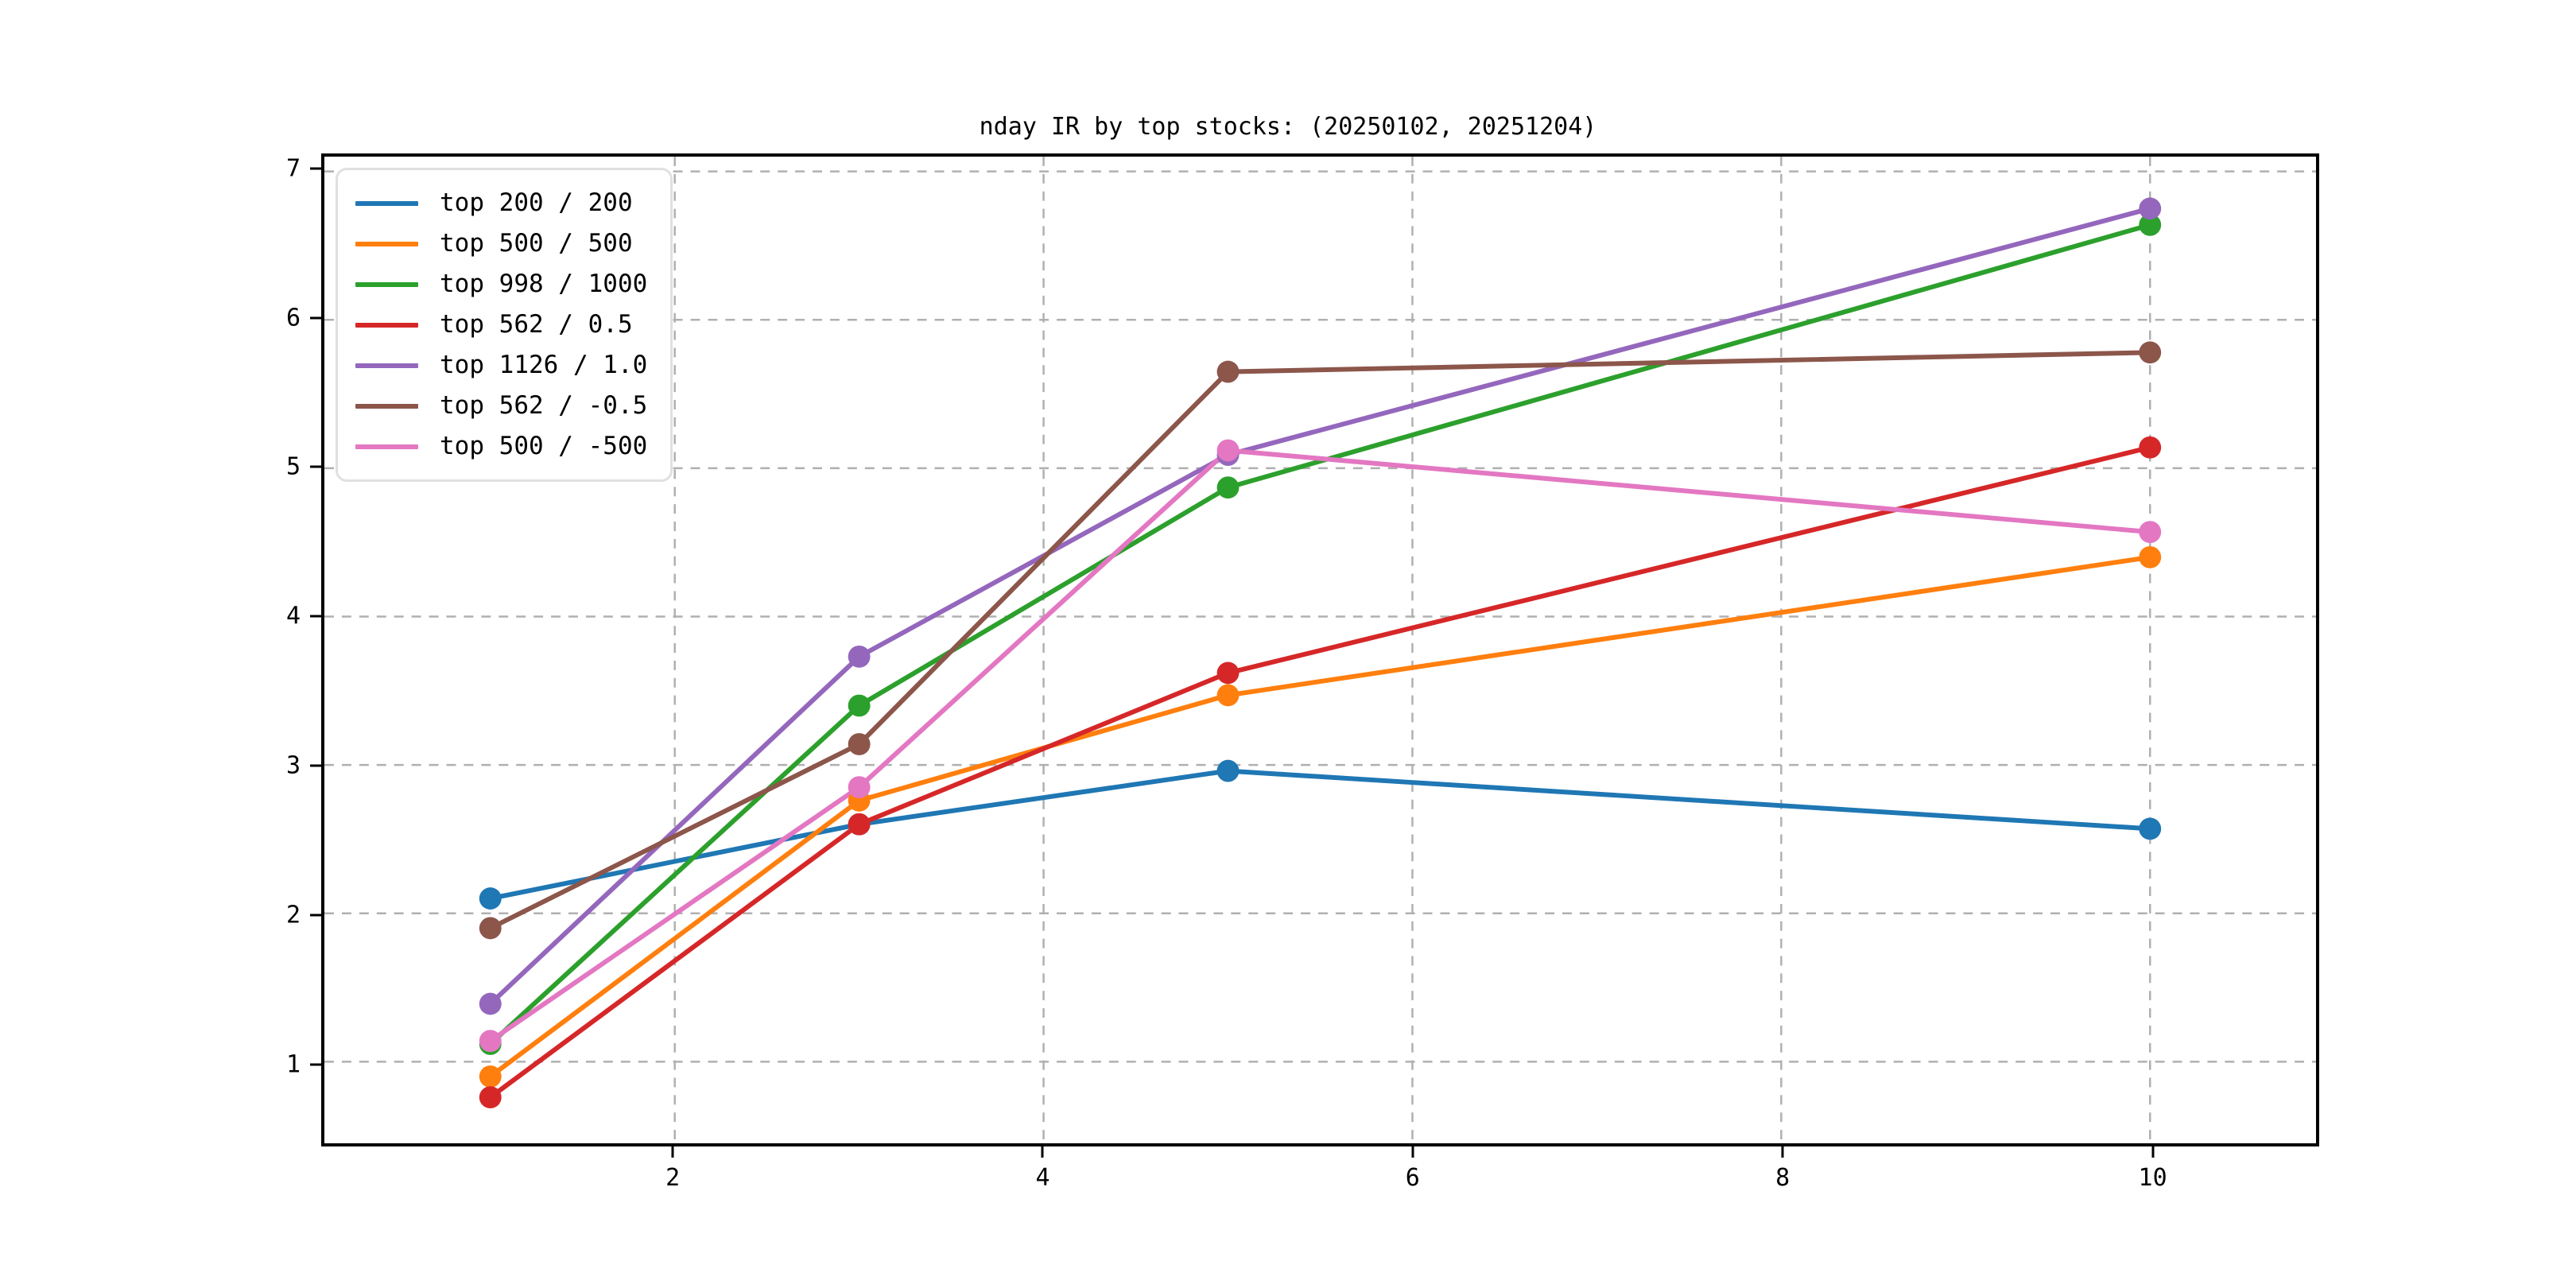  What do you see at coordinates (544, 284) in the screenshot?
I see `legend-label: top 998 / 1000` at bounding box center [544, 284].